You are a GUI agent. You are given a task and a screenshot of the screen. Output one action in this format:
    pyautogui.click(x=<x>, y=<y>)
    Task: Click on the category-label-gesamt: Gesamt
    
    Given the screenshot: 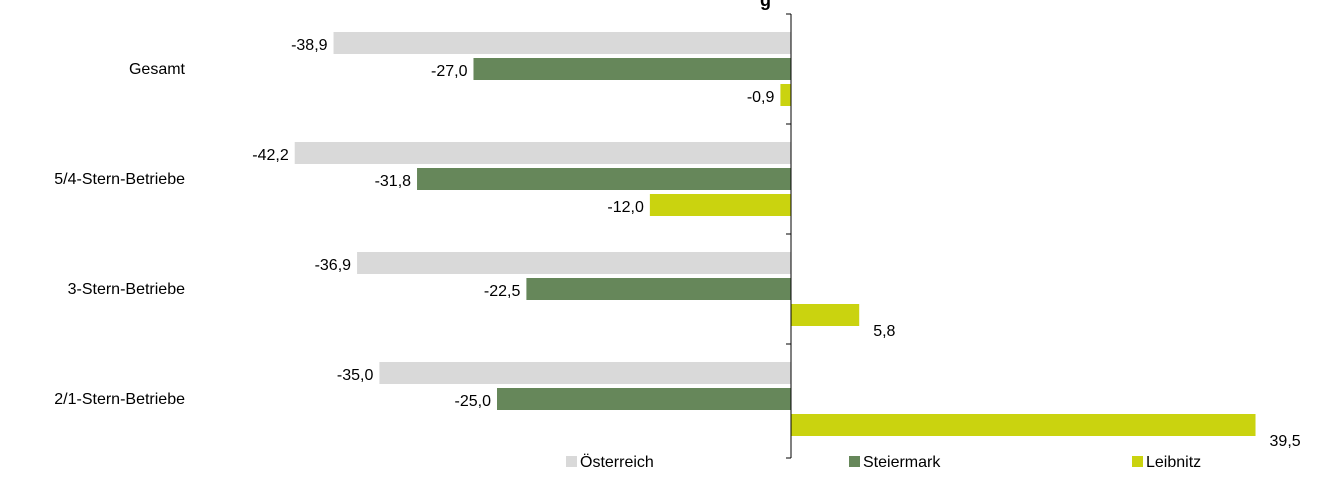 What is the action you would take?
    pyautogui.click(x=157, y=69)
    